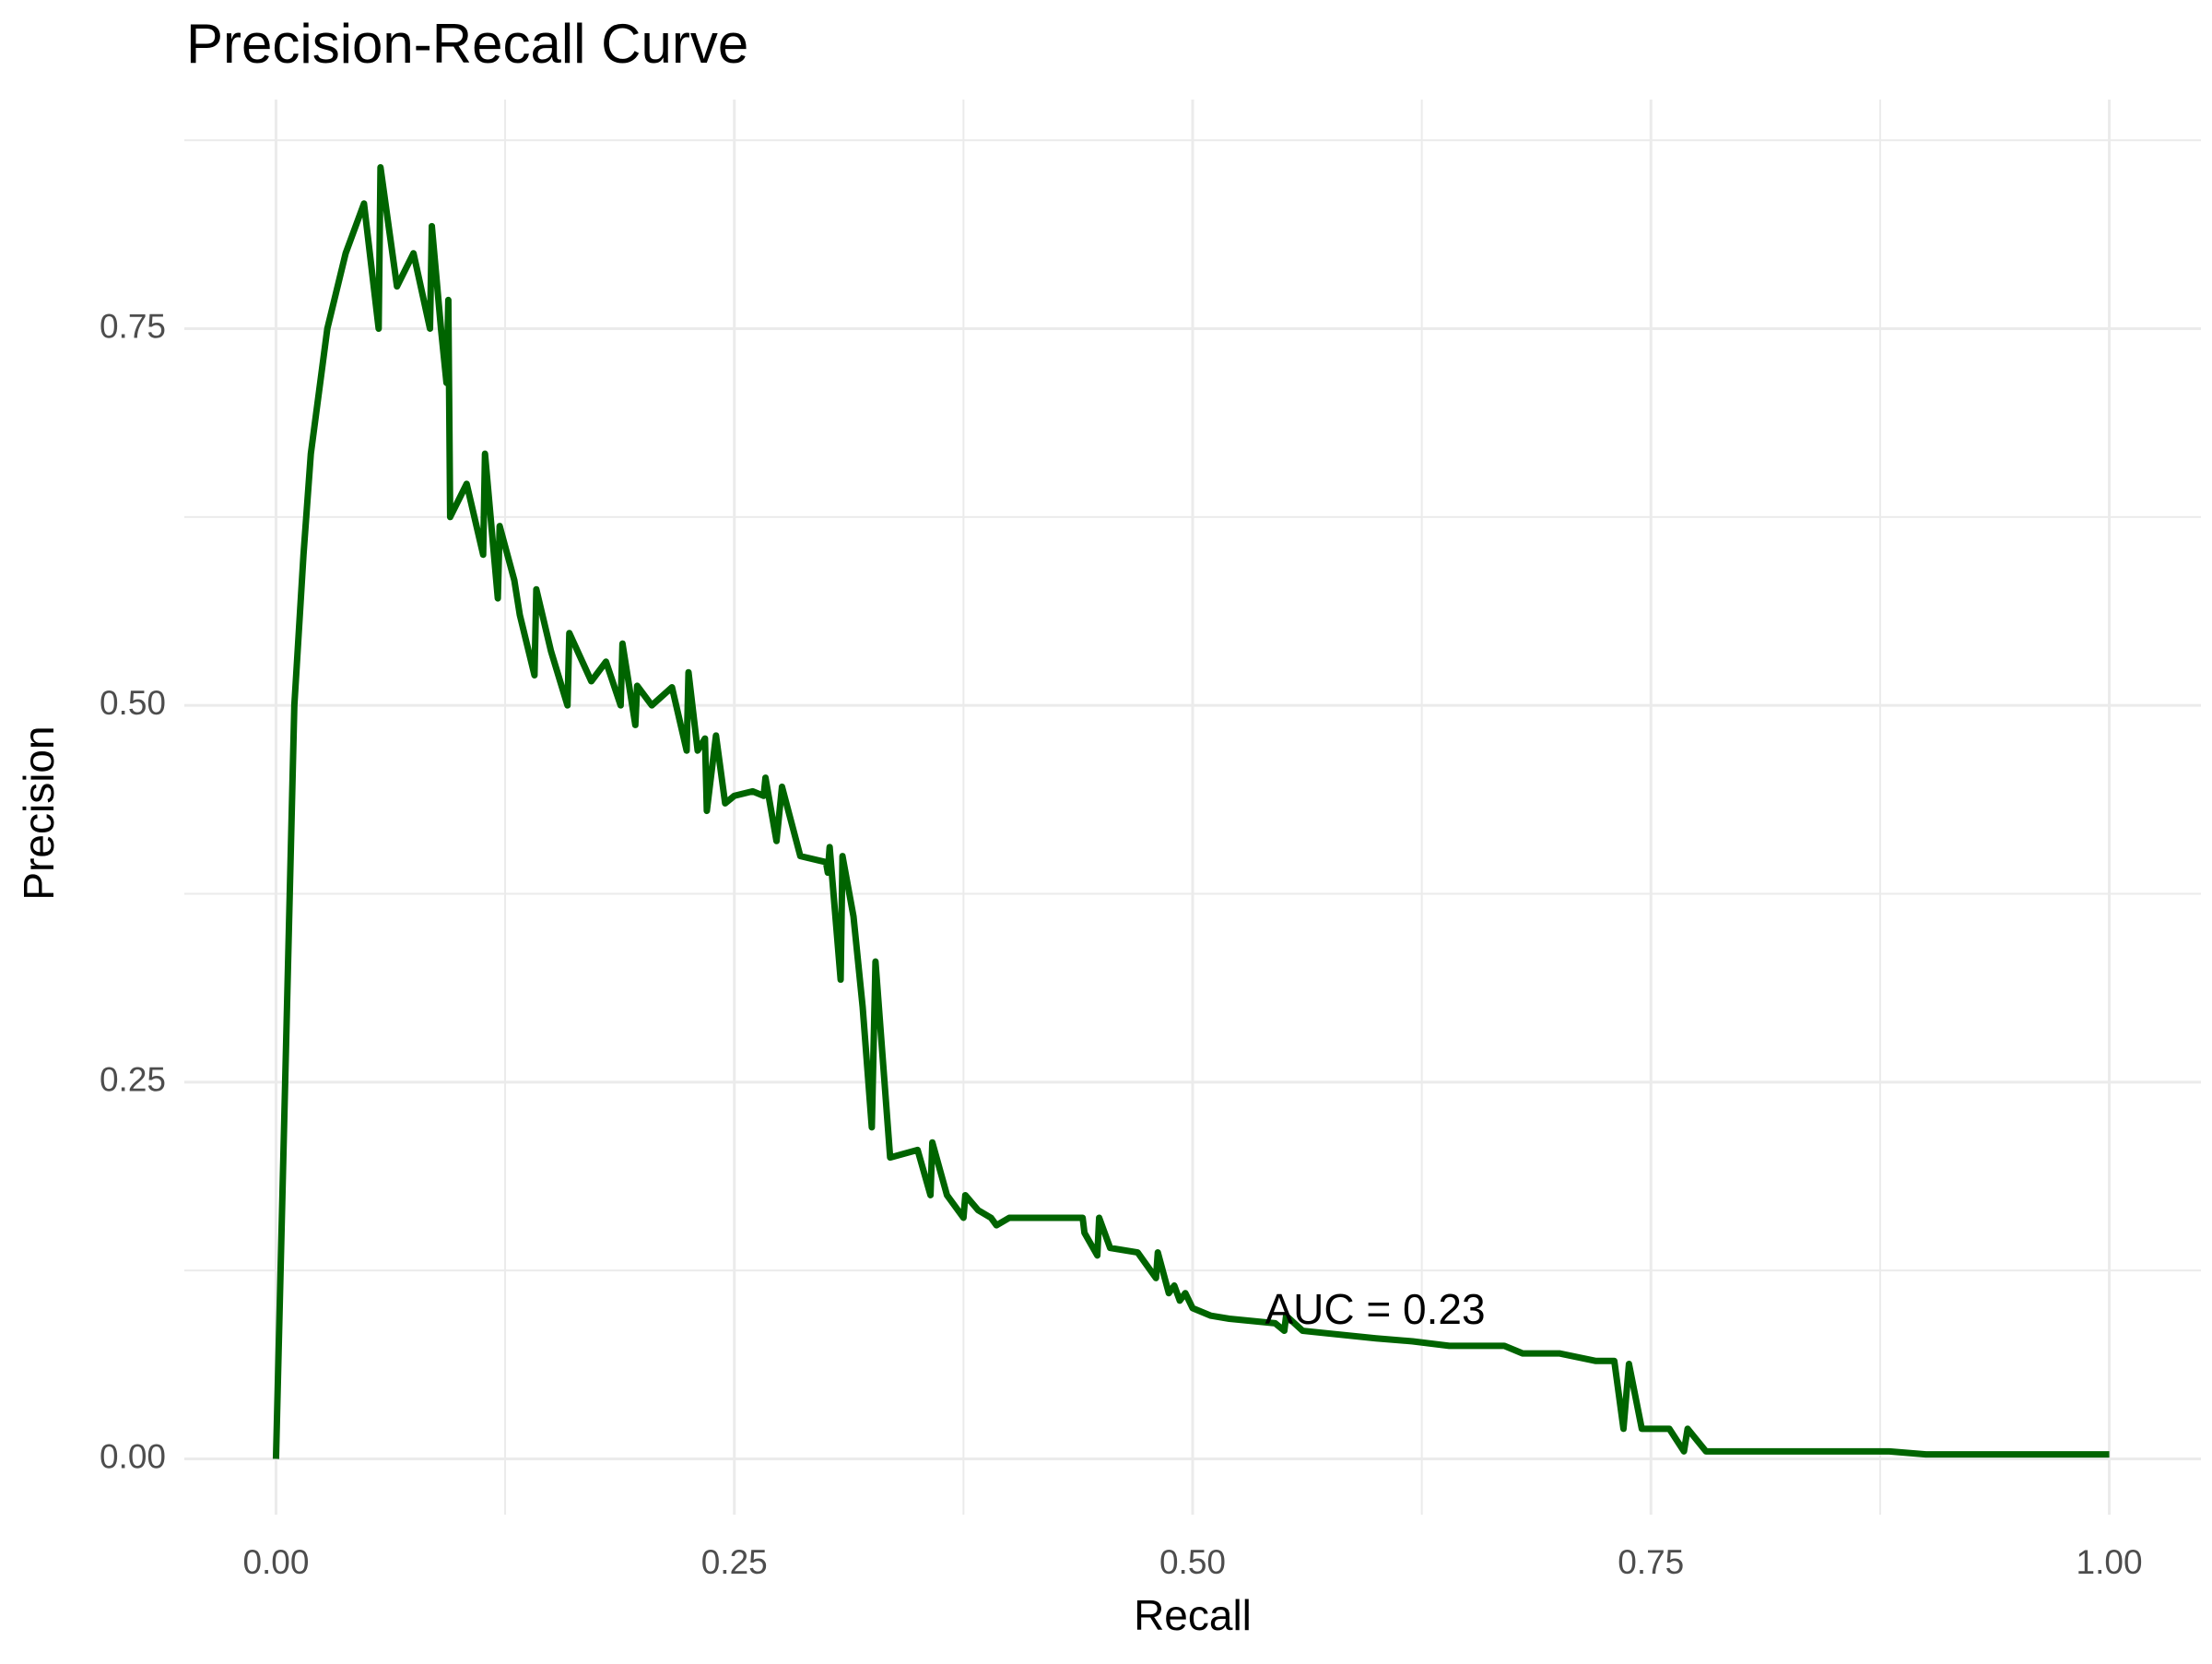 Image resolution: width=2212 pixels, height=1664 pixels. Describe the element at coordinates (275, 1562) in the screenshot. I see `x-tick-label: 0.00` at that location.